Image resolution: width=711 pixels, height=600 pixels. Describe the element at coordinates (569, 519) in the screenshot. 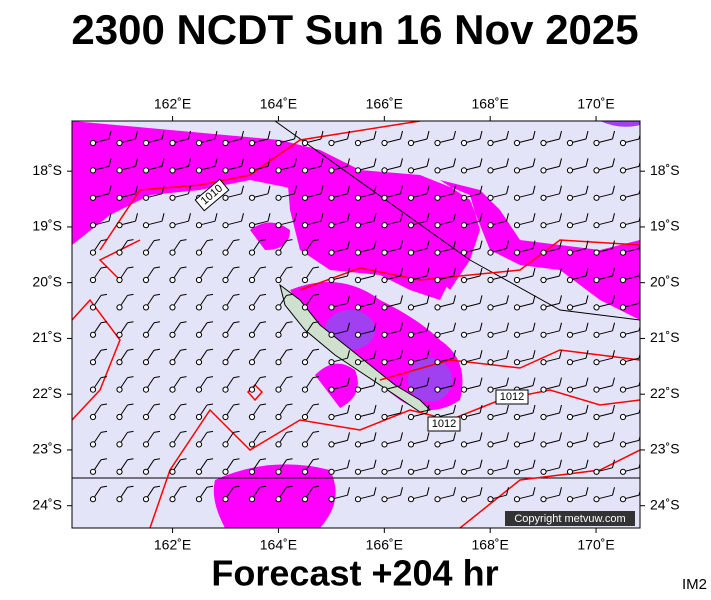

I see `copyright: Copyright metvuw.com` at that location.